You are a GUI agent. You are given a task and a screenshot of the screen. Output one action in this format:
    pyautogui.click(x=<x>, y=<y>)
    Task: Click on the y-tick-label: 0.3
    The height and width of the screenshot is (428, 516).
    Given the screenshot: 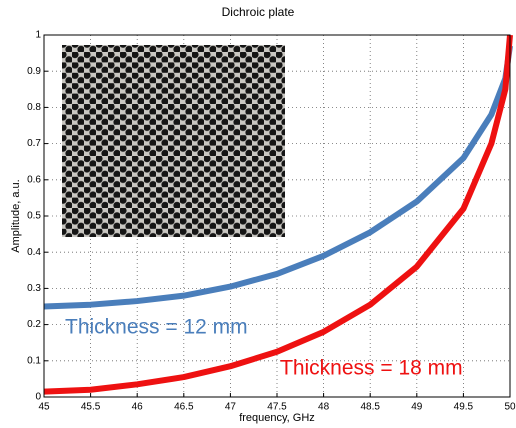 What is the action you would take?
    pyautogui.click(x=34, y=288)
    